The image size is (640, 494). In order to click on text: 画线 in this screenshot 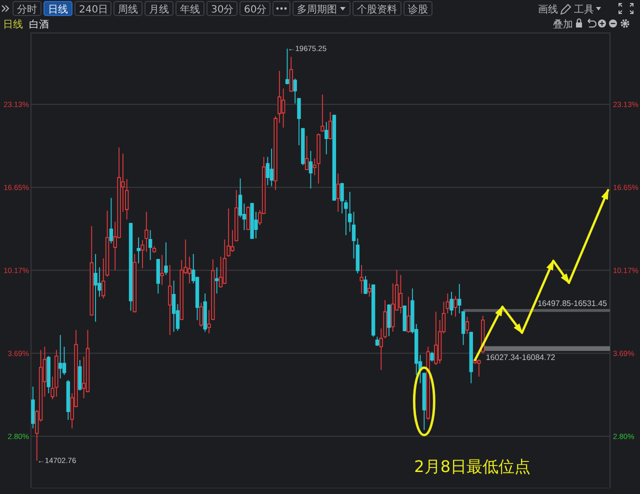, I will do `click(548, 10)`.